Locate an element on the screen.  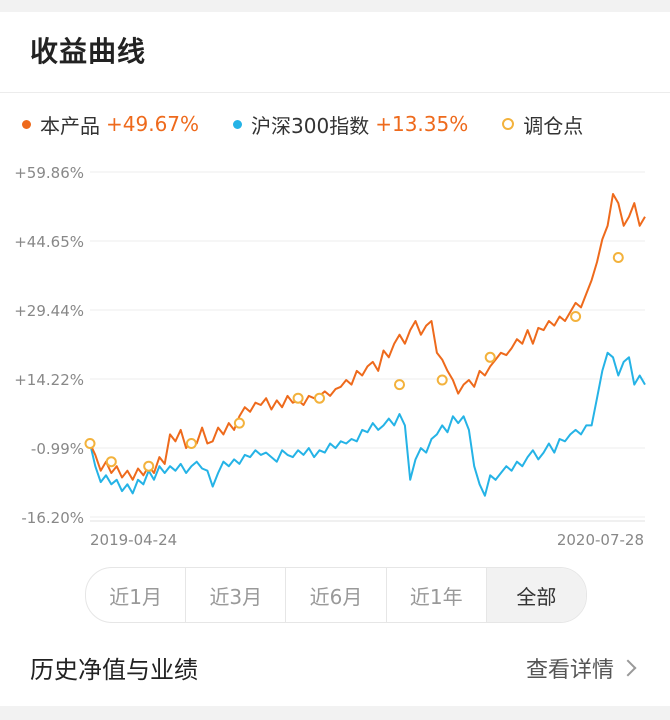
tab-6-months: 近6月 is located at coordinates (336, 595).